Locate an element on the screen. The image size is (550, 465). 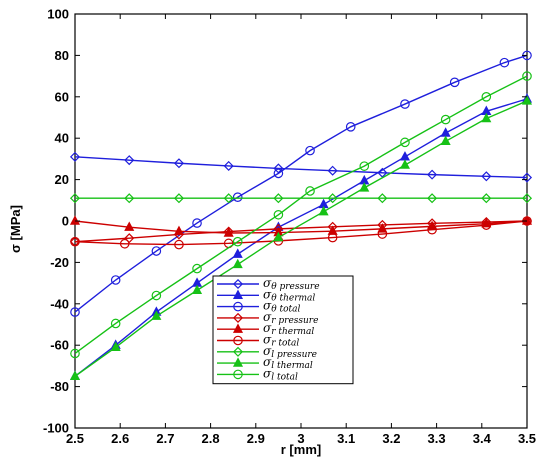
legend-label: σθ pressure is located at coordinates (291, 284).